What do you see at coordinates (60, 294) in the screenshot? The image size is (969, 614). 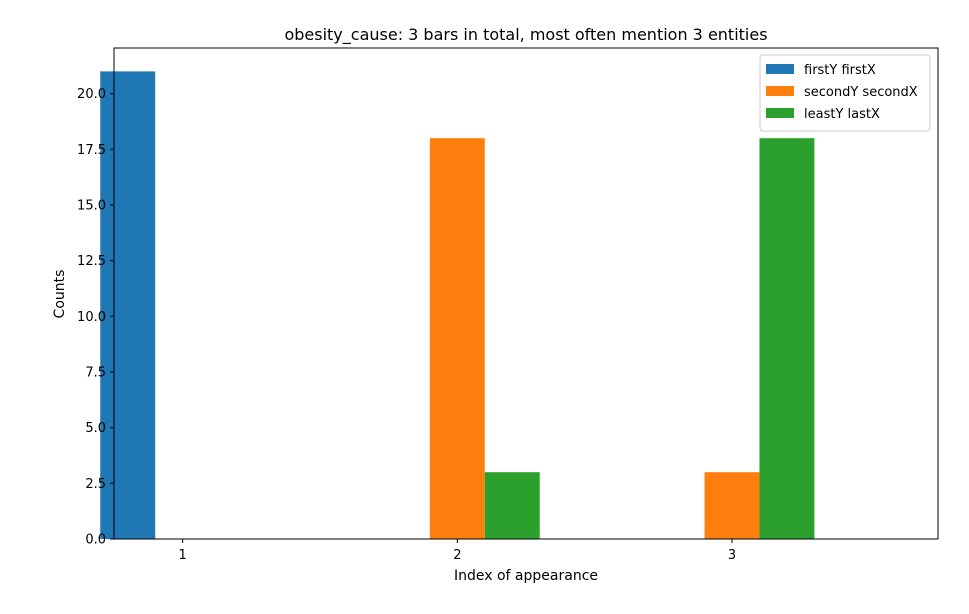 I see `y-axis-label: Counts` at bounding box center [60, 294].